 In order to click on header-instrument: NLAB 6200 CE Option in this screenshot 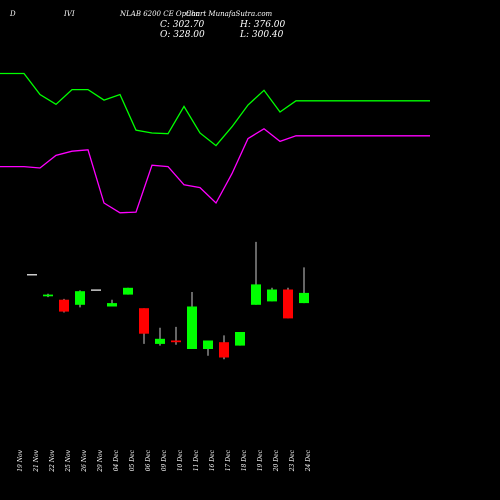, I will do `click(159, 14)`.